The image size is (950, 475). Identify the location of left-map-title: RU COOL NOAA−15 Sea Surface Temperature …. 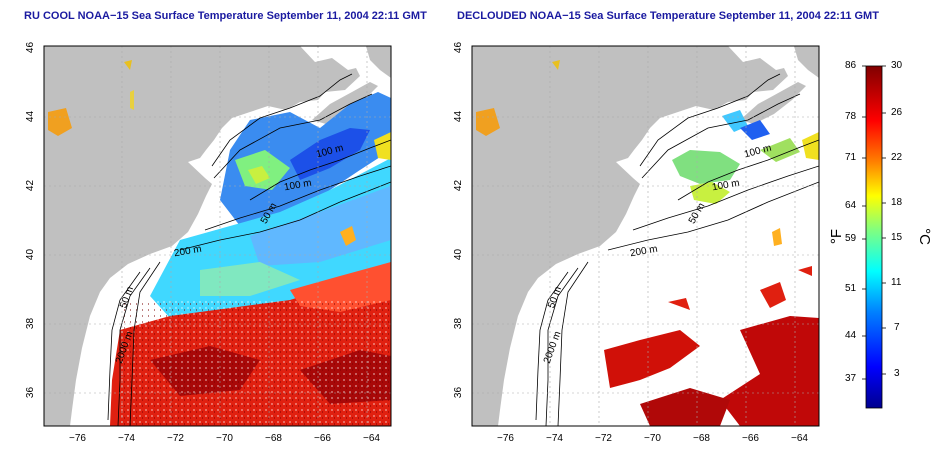
(225, 16).